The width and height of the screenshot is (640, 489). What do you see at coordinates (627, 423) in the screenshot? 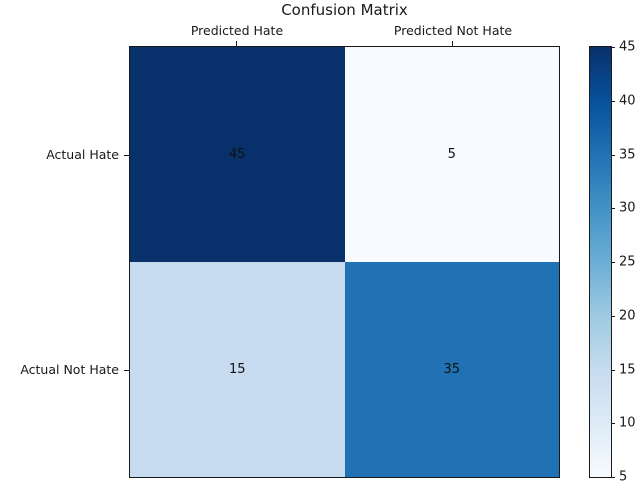
I see `colorbar-tick-label: 10` at bounding box center [627, 423].